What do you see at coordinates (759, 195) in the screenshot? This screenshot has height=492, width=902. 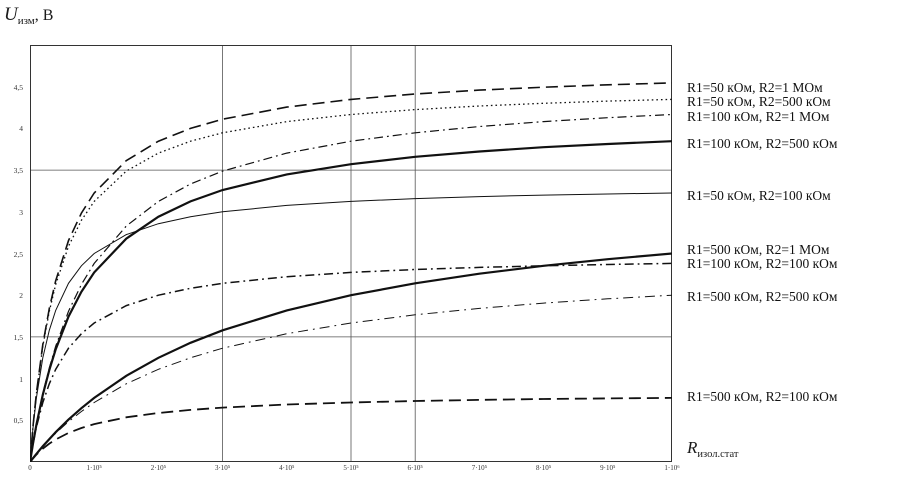 I see `legend-item: R1=50 кОм, R2=100 кОм` at bounding box center [759, 195].